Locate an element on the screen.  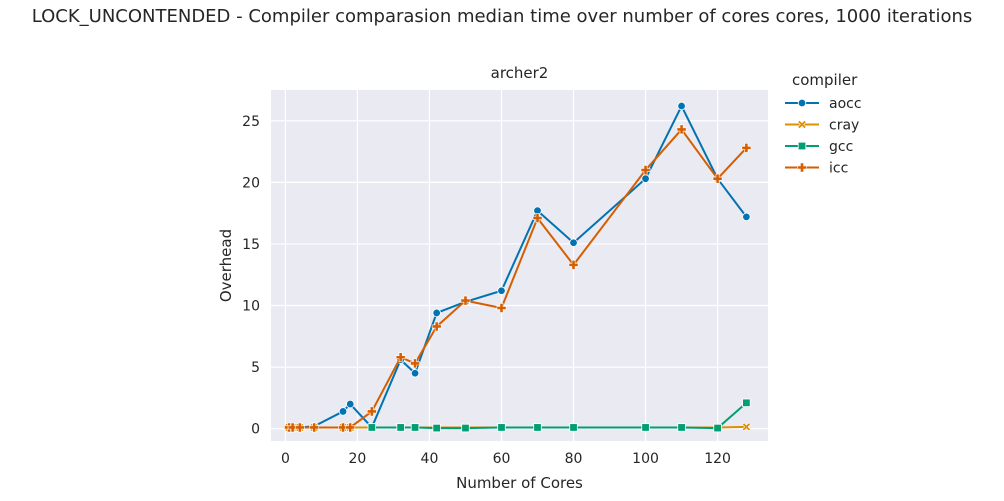
y-tick-label: 15 is located at coordinates (251, 245).